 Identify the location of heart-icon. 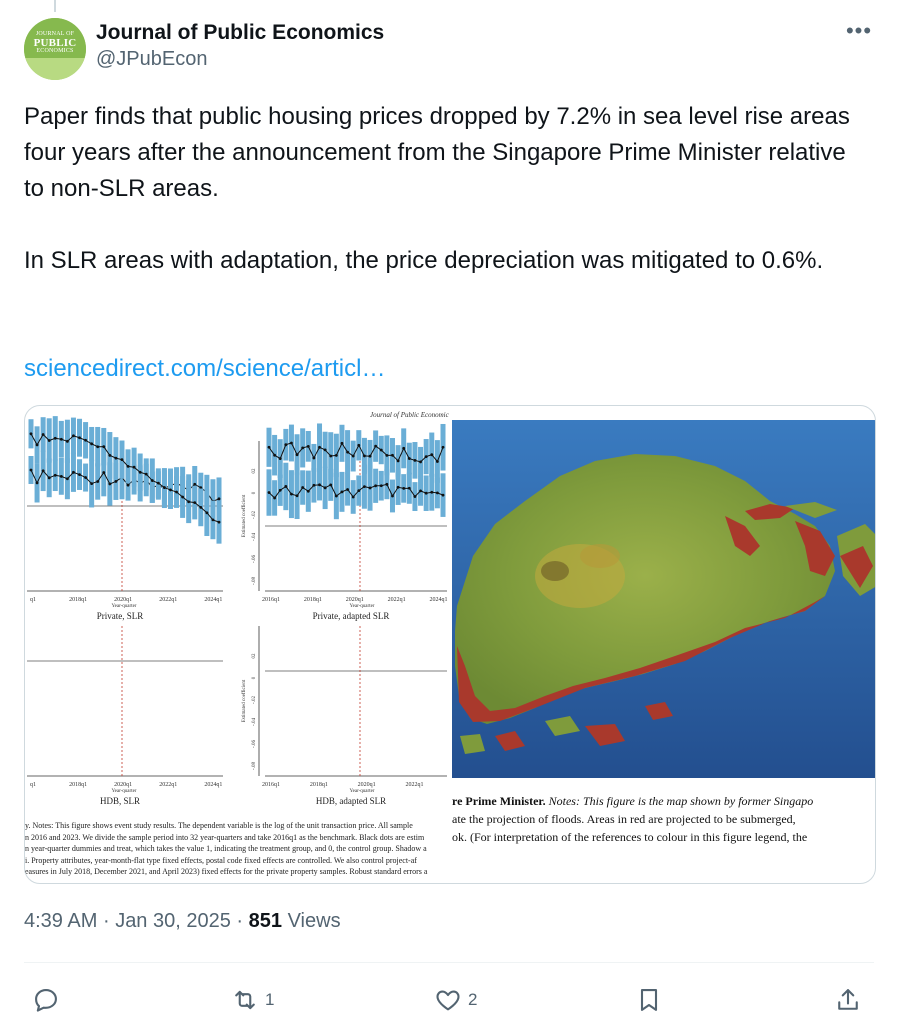
(448, 1000).